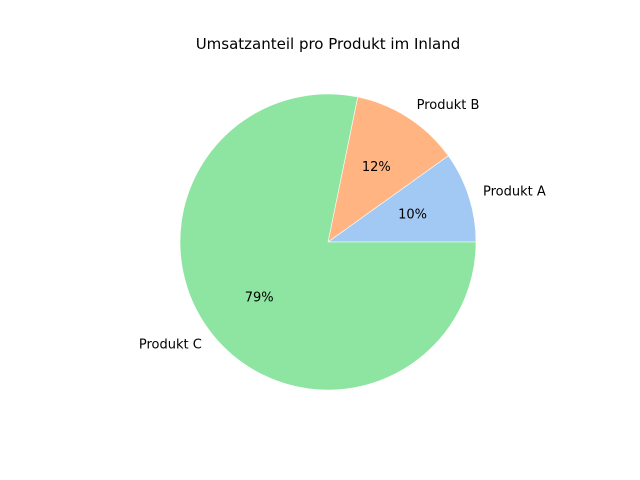 The height and width of the screenshot is (480, 640). Describe the element at coordinates (412, 214) in the screenshot. I see `slice-percent-produkt-a: 10%` at that location.